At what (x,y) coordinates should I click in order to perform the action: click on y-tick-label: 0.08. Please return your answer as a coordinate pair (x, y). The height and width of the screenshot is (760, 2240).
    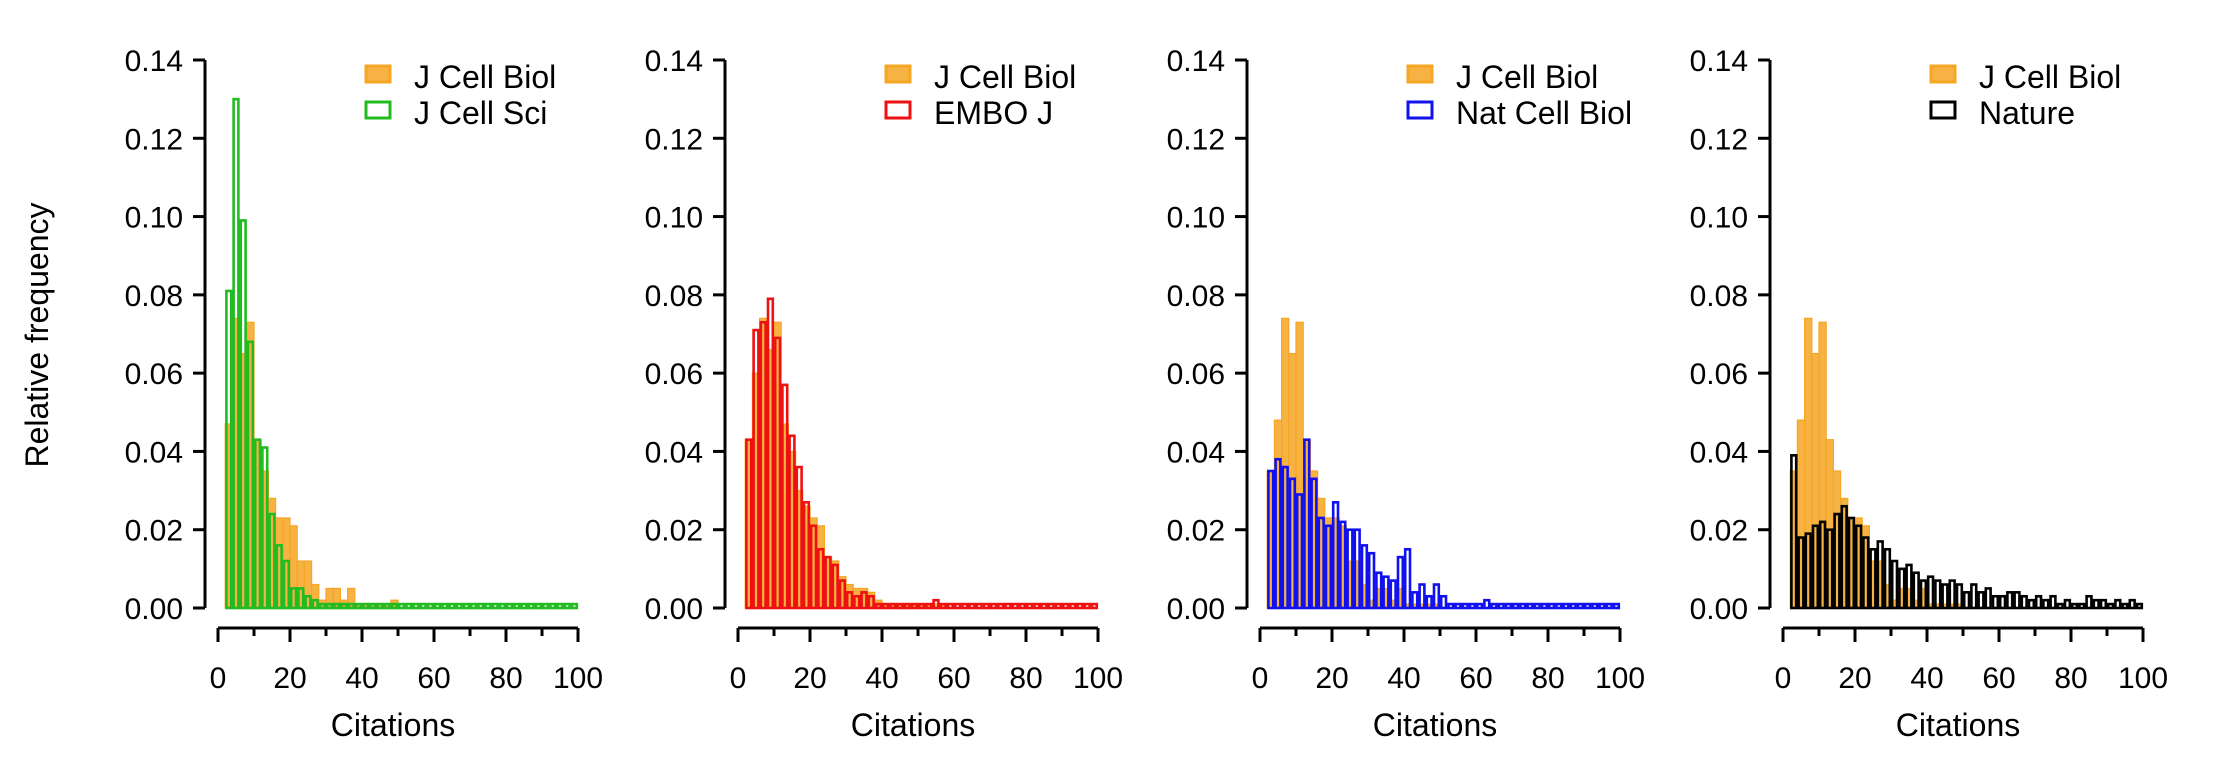
    Looking at the image, I should click on (154, 296).